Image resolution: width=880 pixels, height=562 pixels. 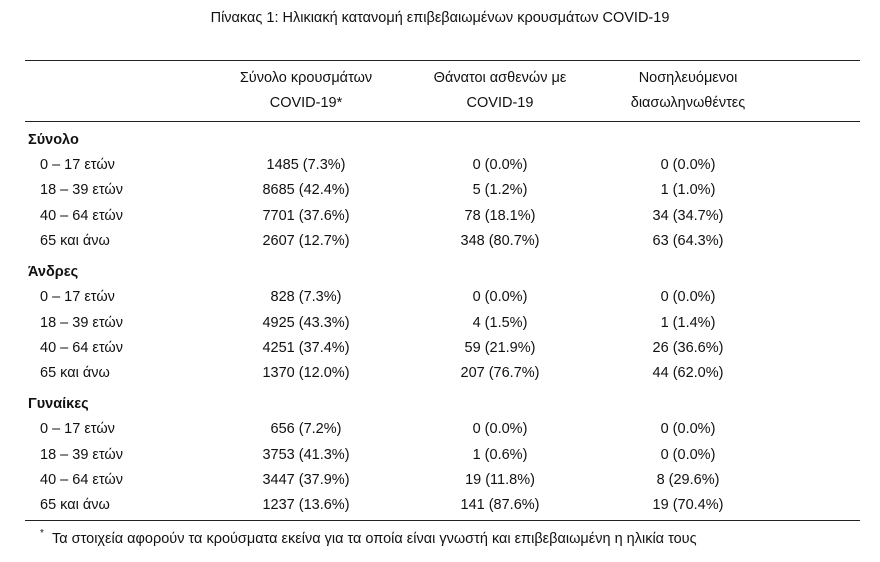 What do you see at coordinates (688, 322) in the screenshot?
I see `cell: 1 (1.4%)` at bounding box center [688, 322].